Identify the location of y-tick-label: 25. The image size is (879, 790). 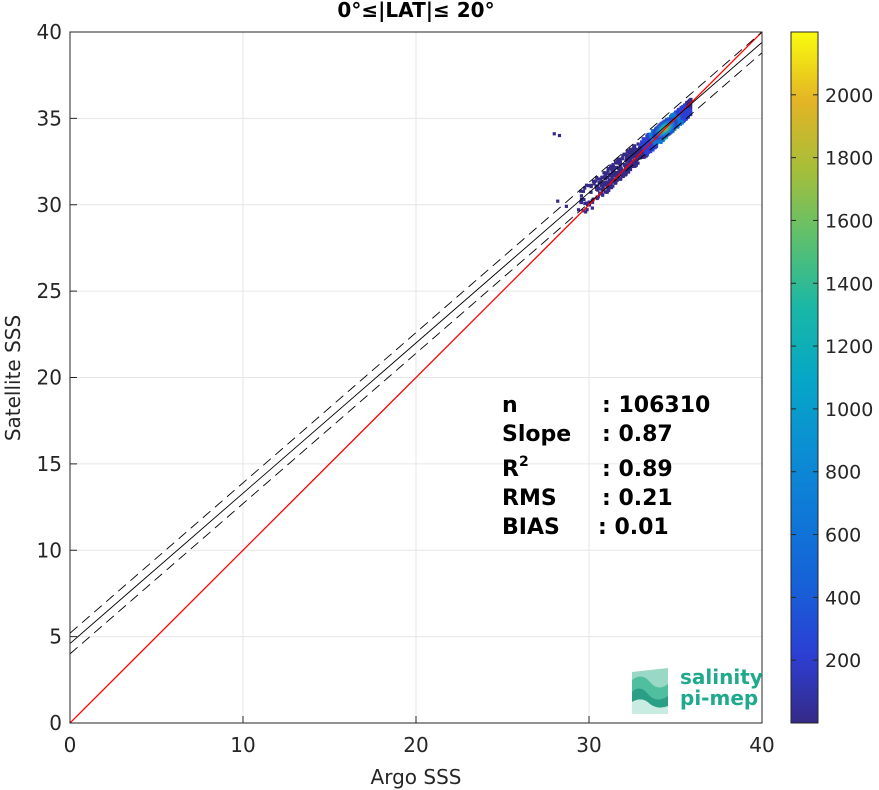
(49, 291).